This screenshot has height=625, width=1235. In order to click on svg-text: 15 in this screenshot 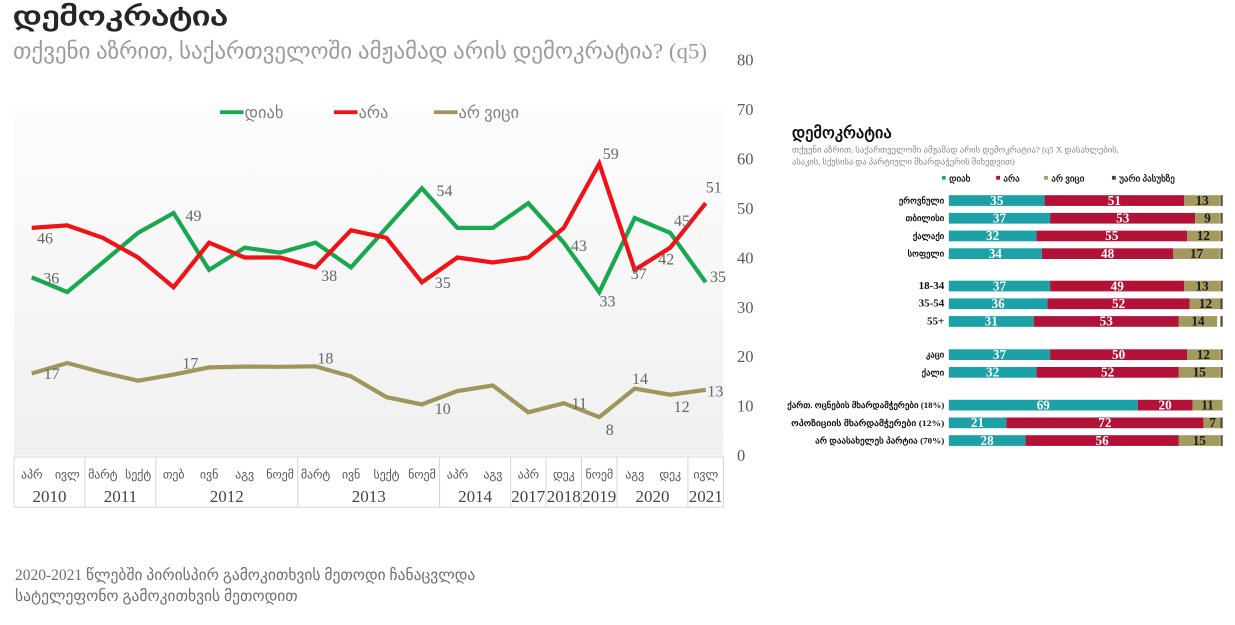, I will do `click(1200, 440)`.